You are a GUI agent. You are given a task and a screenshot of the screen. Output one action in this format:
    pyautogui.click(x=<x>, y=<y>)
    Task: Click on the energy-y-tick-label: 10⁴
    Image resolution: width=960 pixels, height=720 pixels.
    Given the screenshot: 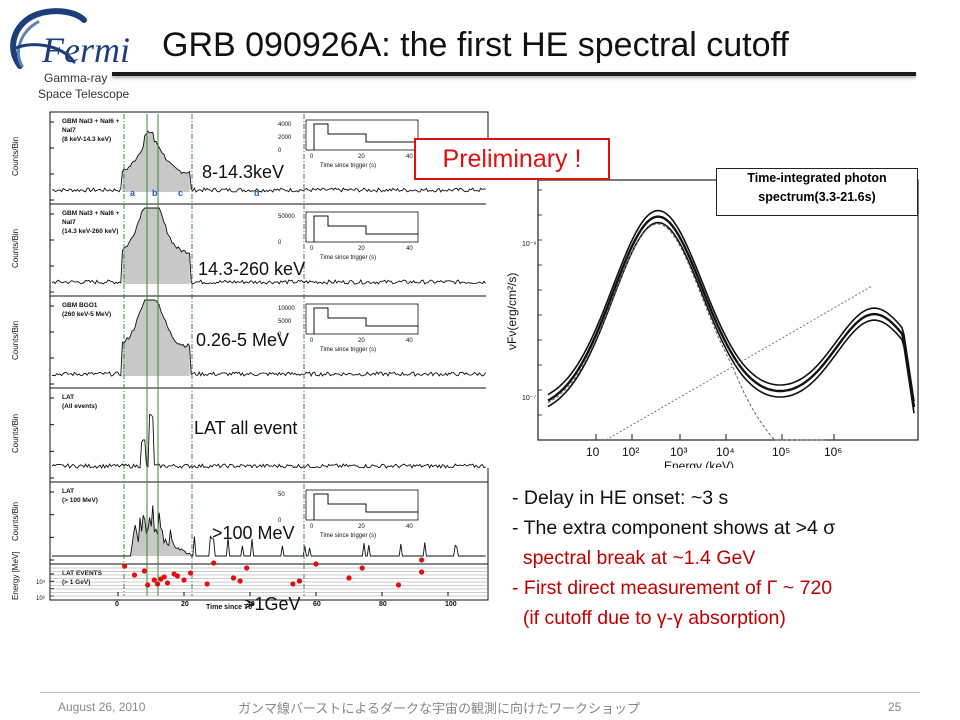 What is the action you would take?
    pyautogui.click(x=41, y=582)
    